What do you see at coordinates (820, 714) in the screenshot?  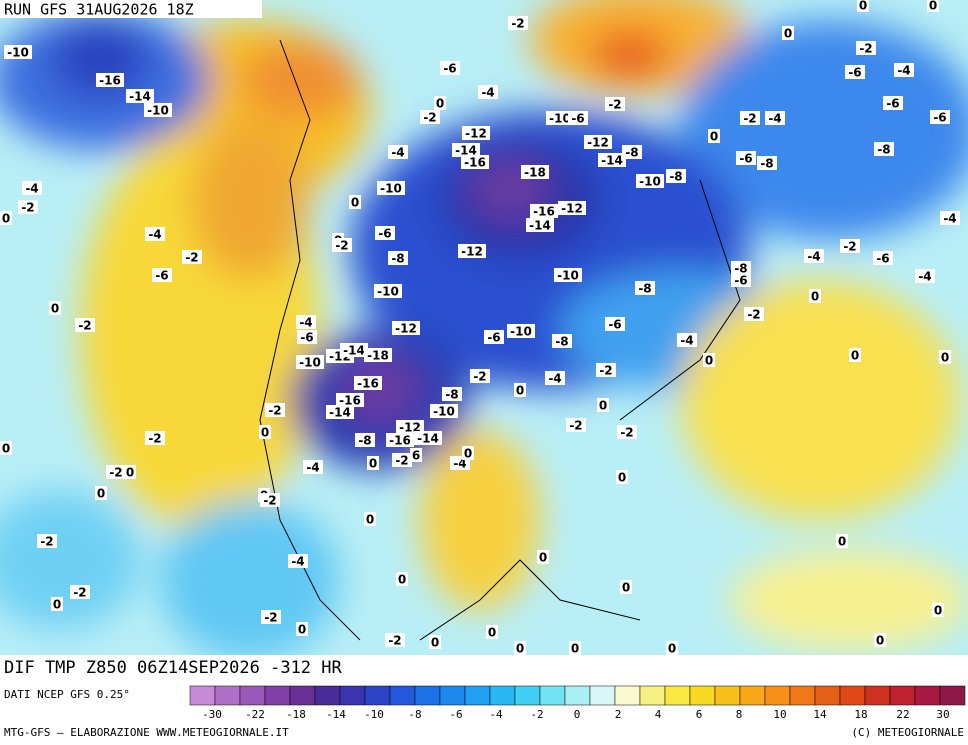 I see `colorbar-label: 14` at bounding box center [820, 714].